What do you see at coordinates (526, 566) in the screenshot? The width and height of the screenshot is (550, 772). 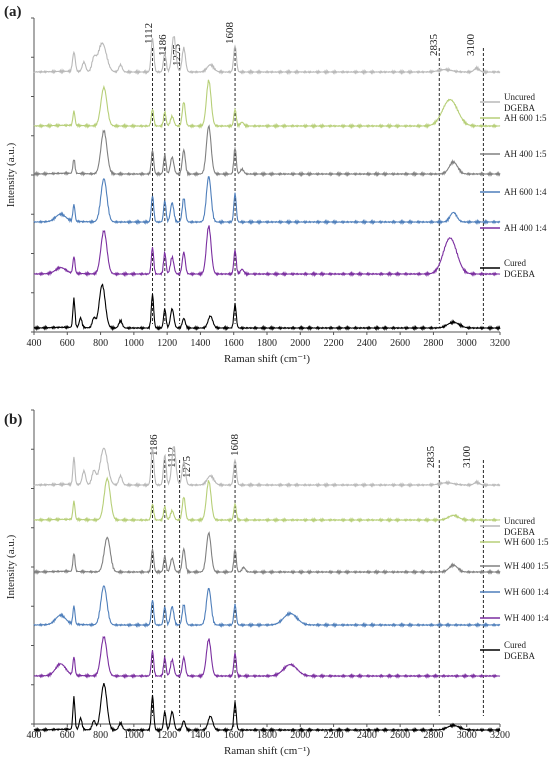 I see `legend-label: WH 400 1:5` at bounding box center [526, 566].